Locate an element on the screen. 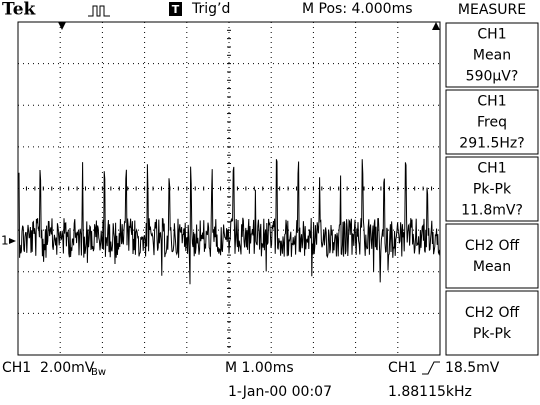 The height and width of the screenshot is (405, 540). channel-marker-arrow is located at coordinates (12, 241).